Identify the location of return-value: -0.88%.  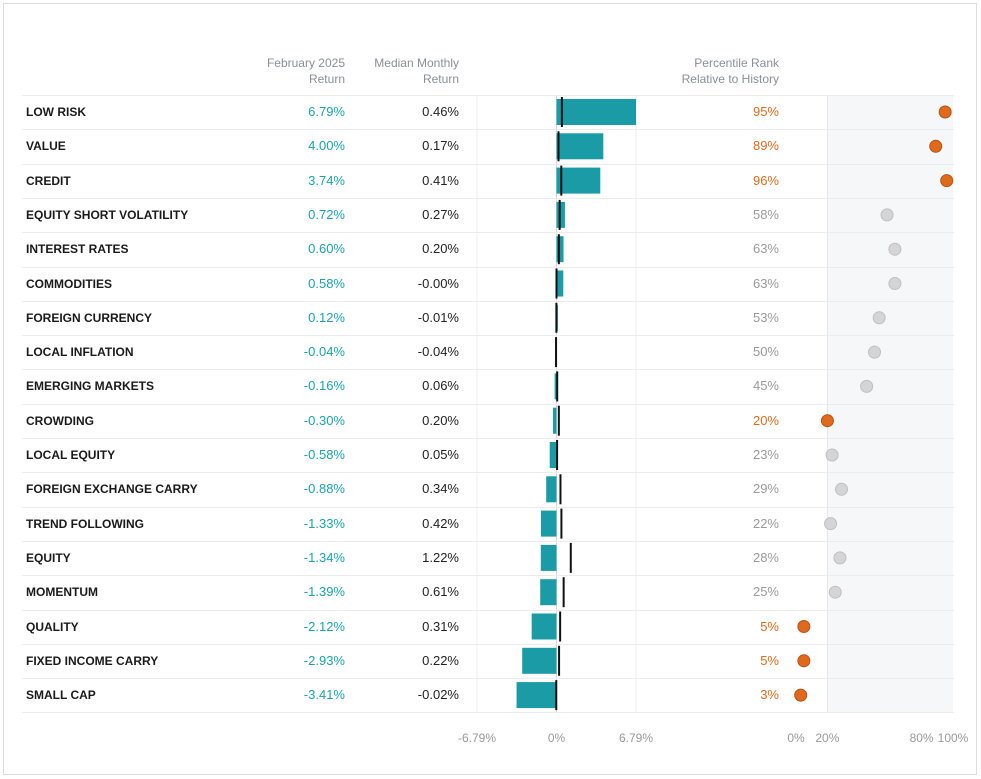
(324, 489).